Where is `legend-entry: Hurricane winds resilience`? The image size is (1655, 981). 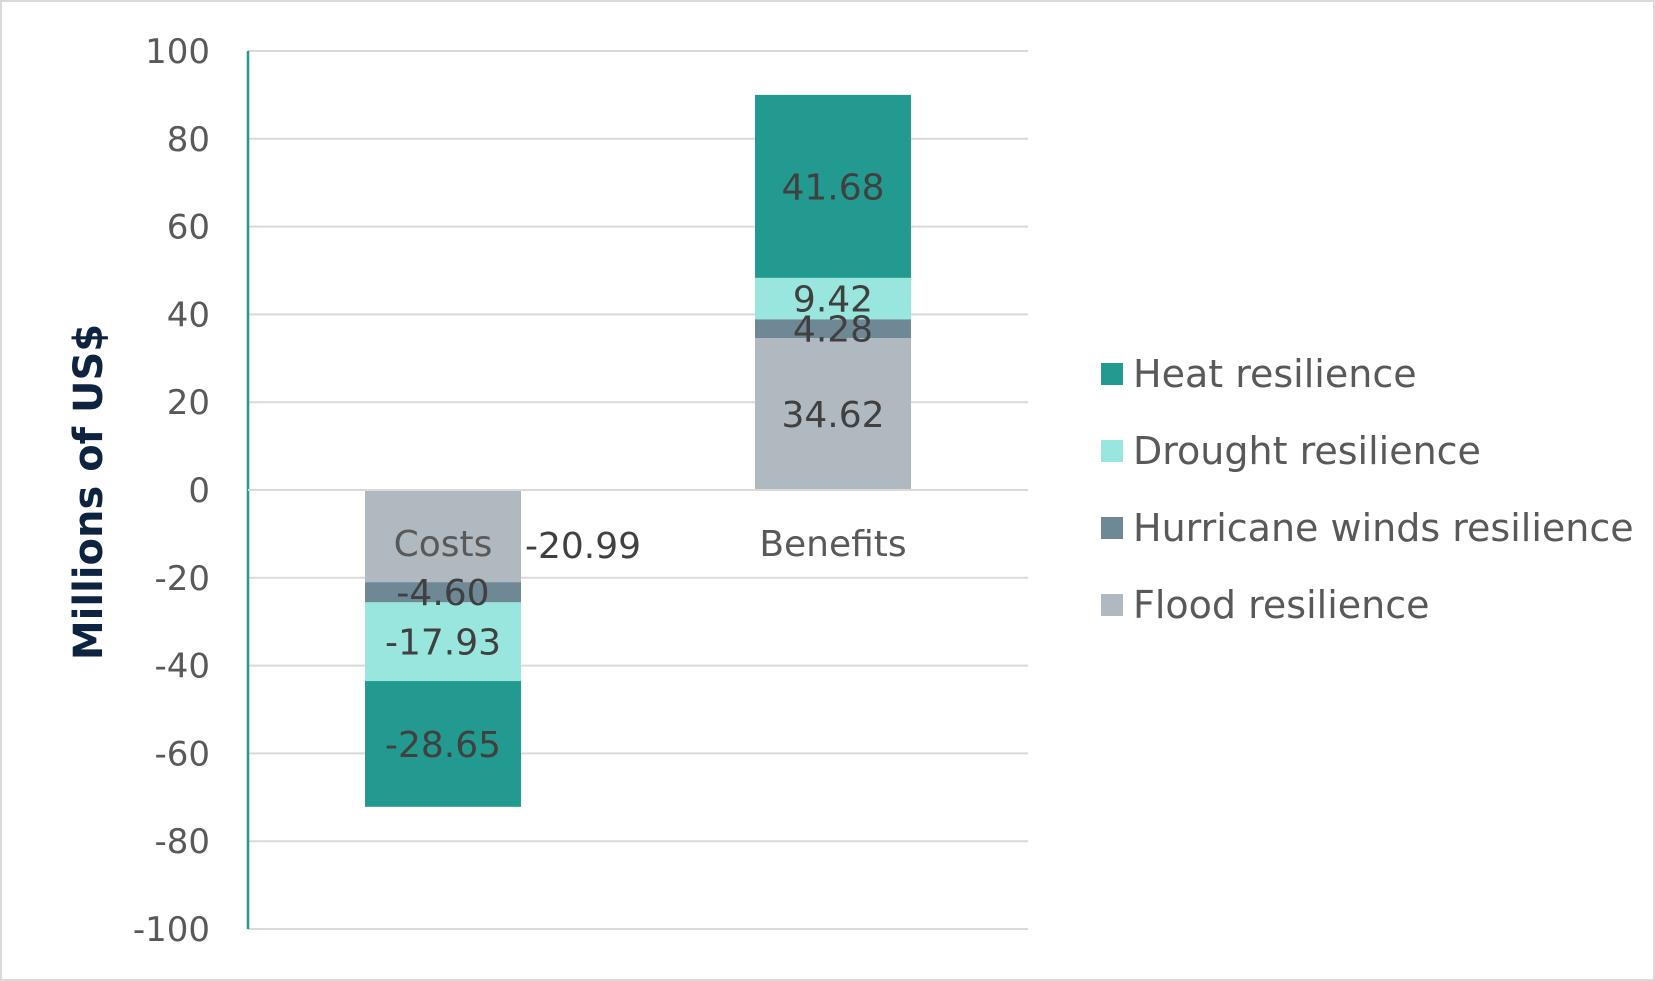 legend-entry: Hurricane winds resilience is located at coordinates (1383, 528).